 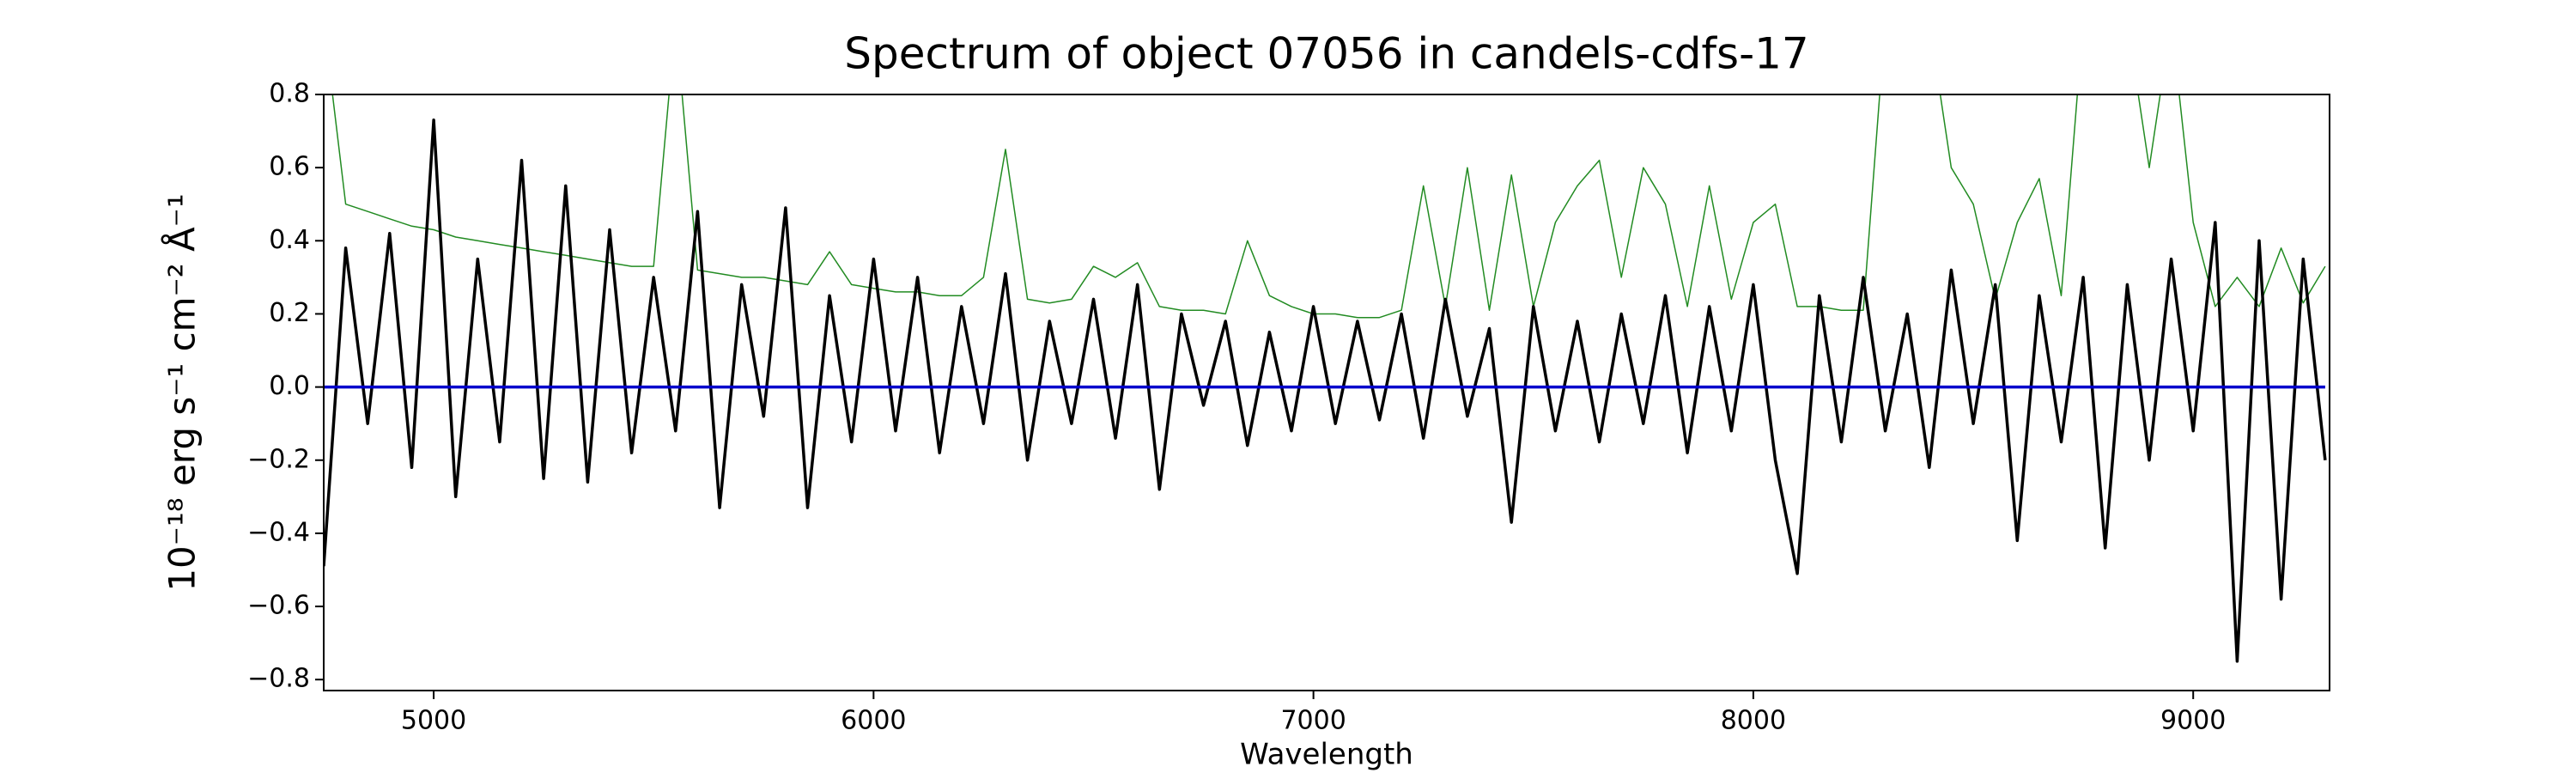 What do you see at coordinates (1753, 721) in the screenshot?
I see `x-tick-label: 8000` at bounding box center [1753, 721].